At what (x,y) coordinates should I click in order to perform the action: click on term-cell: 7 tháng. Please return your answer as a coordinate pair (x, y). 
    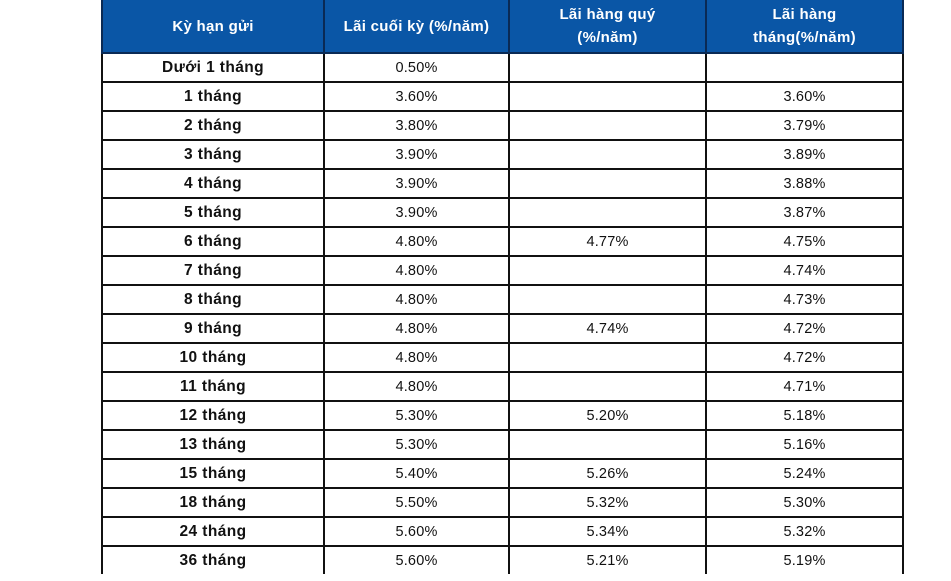
    Looking at the image, I should click on (213, 270).